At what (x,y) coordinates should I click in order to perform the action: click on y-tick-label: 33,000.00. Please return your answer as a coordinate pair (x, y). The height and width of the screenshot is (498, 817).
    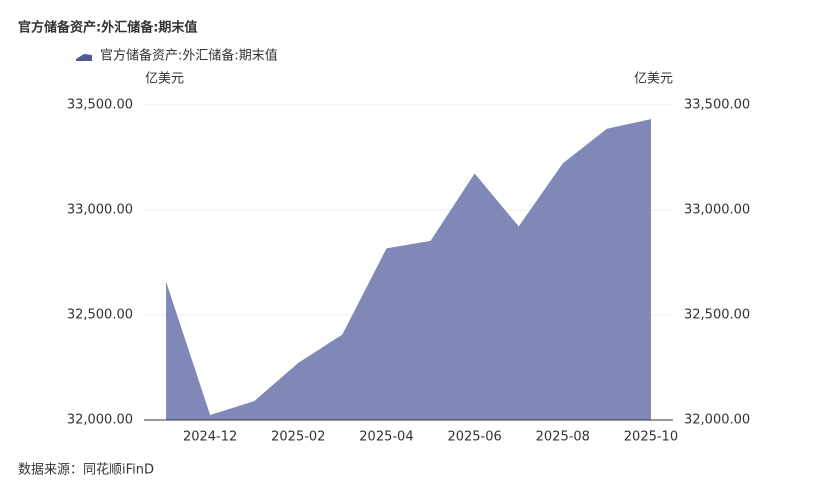
    Looking at the image, I should click on (100, 210).